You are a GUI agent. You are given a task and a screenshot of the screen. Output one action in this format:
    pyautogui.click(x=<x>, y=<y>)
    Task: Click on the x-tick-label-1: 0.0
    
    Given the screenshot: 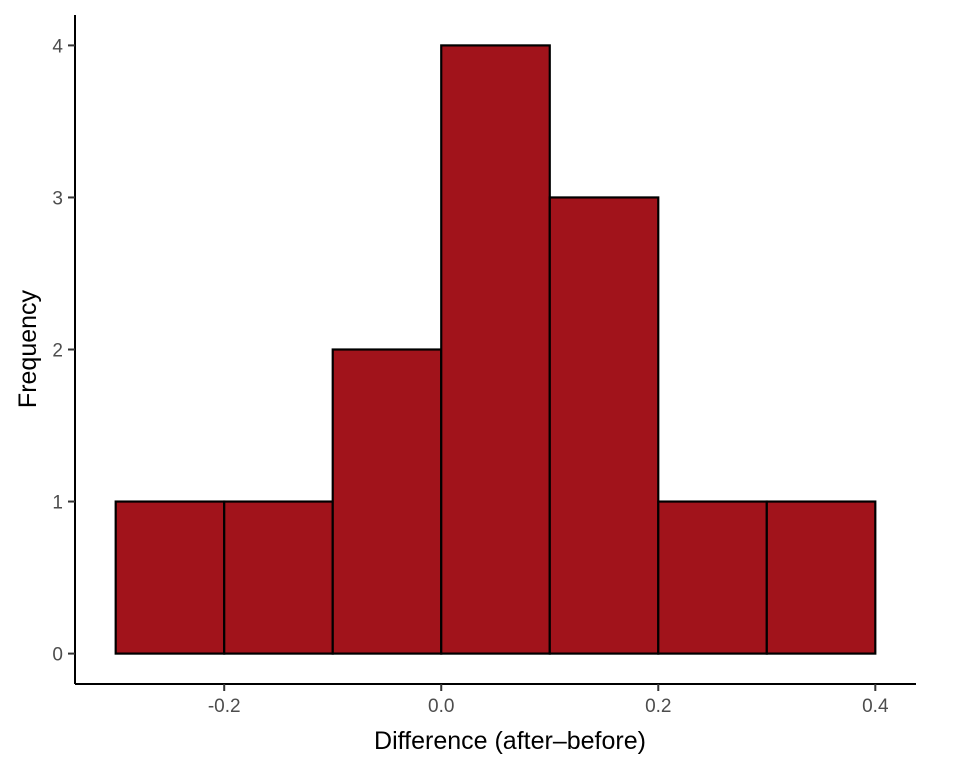 What is the action you would take?
    pyautogui.click(x=441, y=706)
    